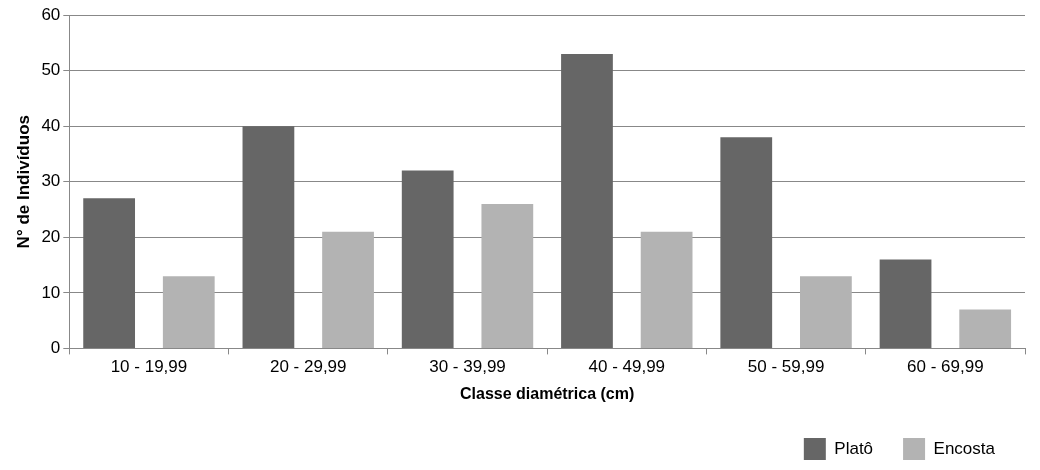 This screenshot has height=470, width=1040. I want to click on x-tick-label: 10 - 19,99, so click(149, 367).